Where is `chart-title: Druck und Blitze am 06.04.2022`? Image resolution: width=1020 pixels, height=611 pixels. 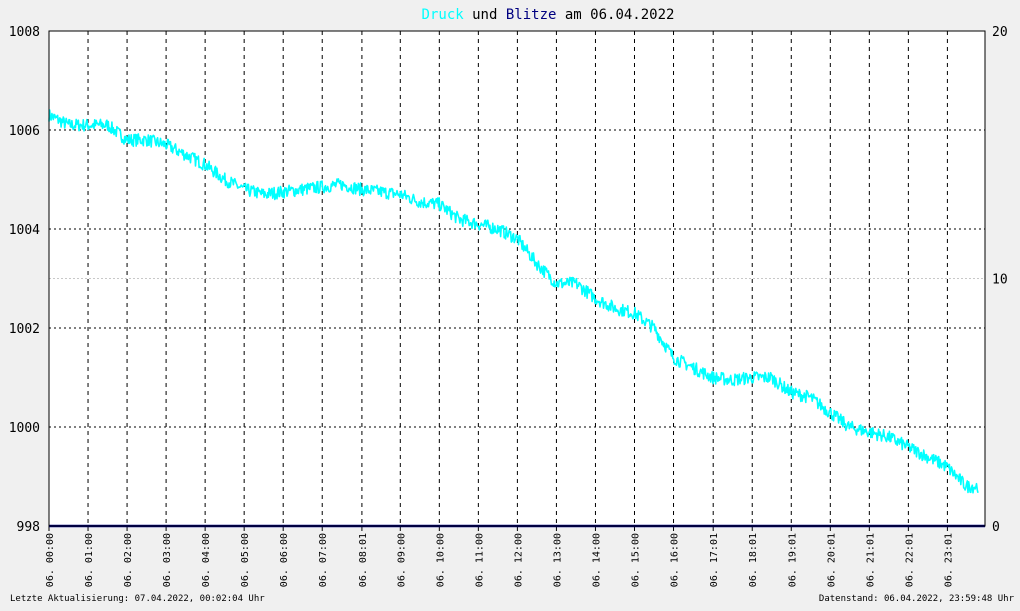 chart-title: Druck und Blitze am 06.04.2022 is located at coordinates (548, 15).